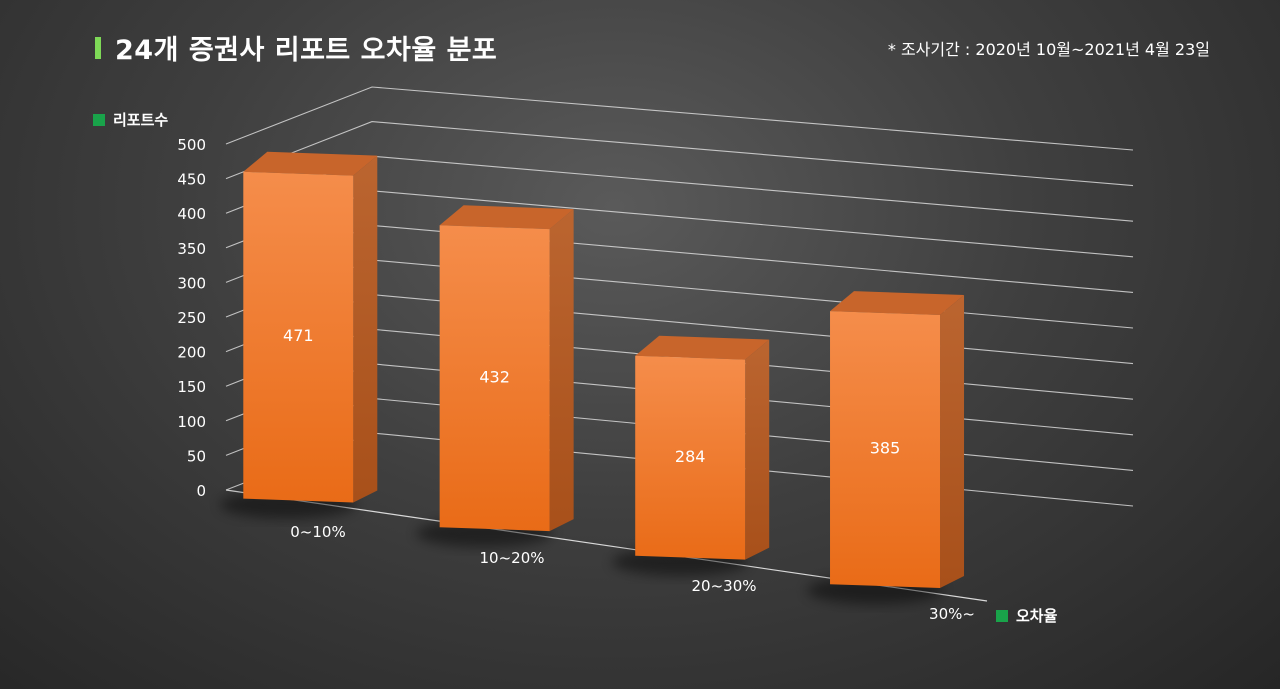 This screenshot has width=1280, height=689. I want to click on y-tick-label: 200, so click(191, 353).